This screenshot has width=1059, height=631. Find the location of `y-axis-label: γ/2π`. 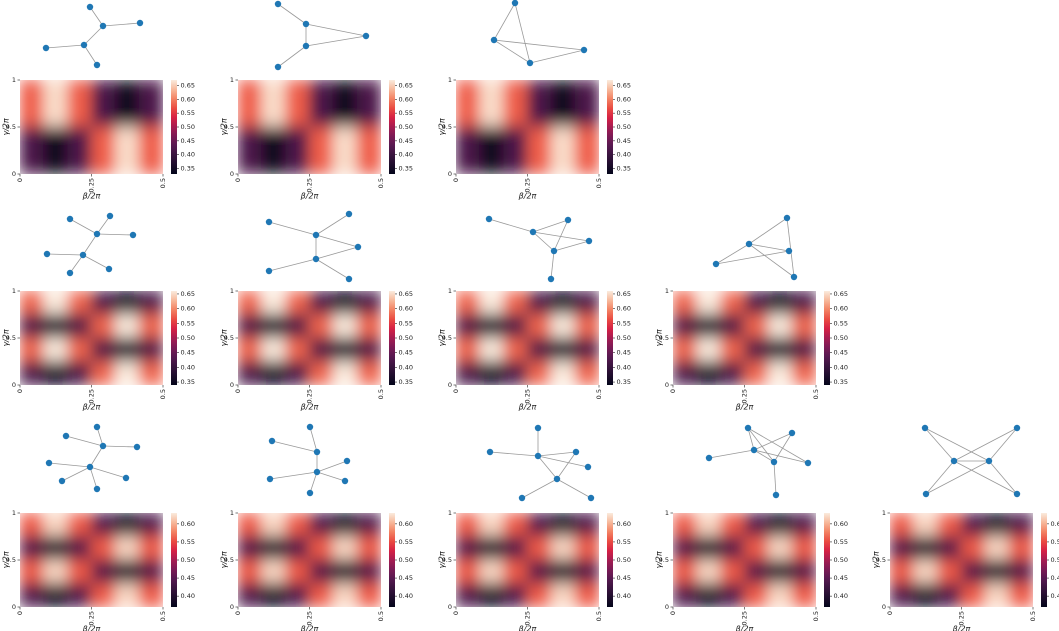

y-axis-label: γ/2π is located at coordinates (224, 560).